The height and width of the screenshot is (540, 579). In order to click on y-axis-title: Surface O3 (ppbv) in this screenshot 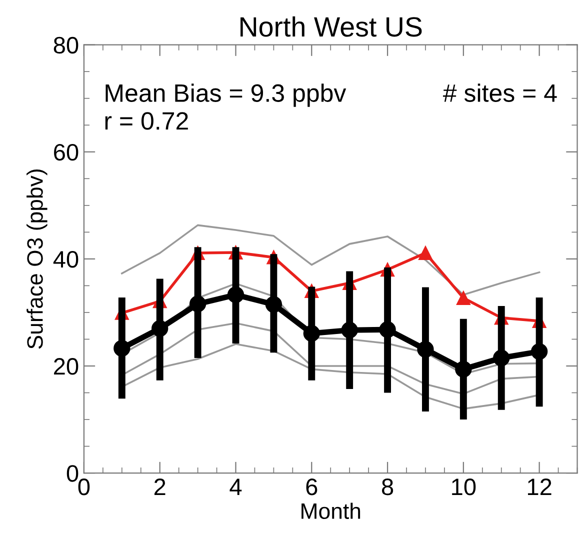, I will do `click(37, 259)`.